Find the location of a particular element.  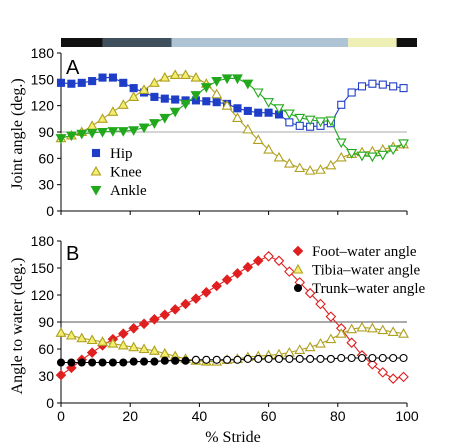

legend-label: Ankle is located at coordinates (128, 191).